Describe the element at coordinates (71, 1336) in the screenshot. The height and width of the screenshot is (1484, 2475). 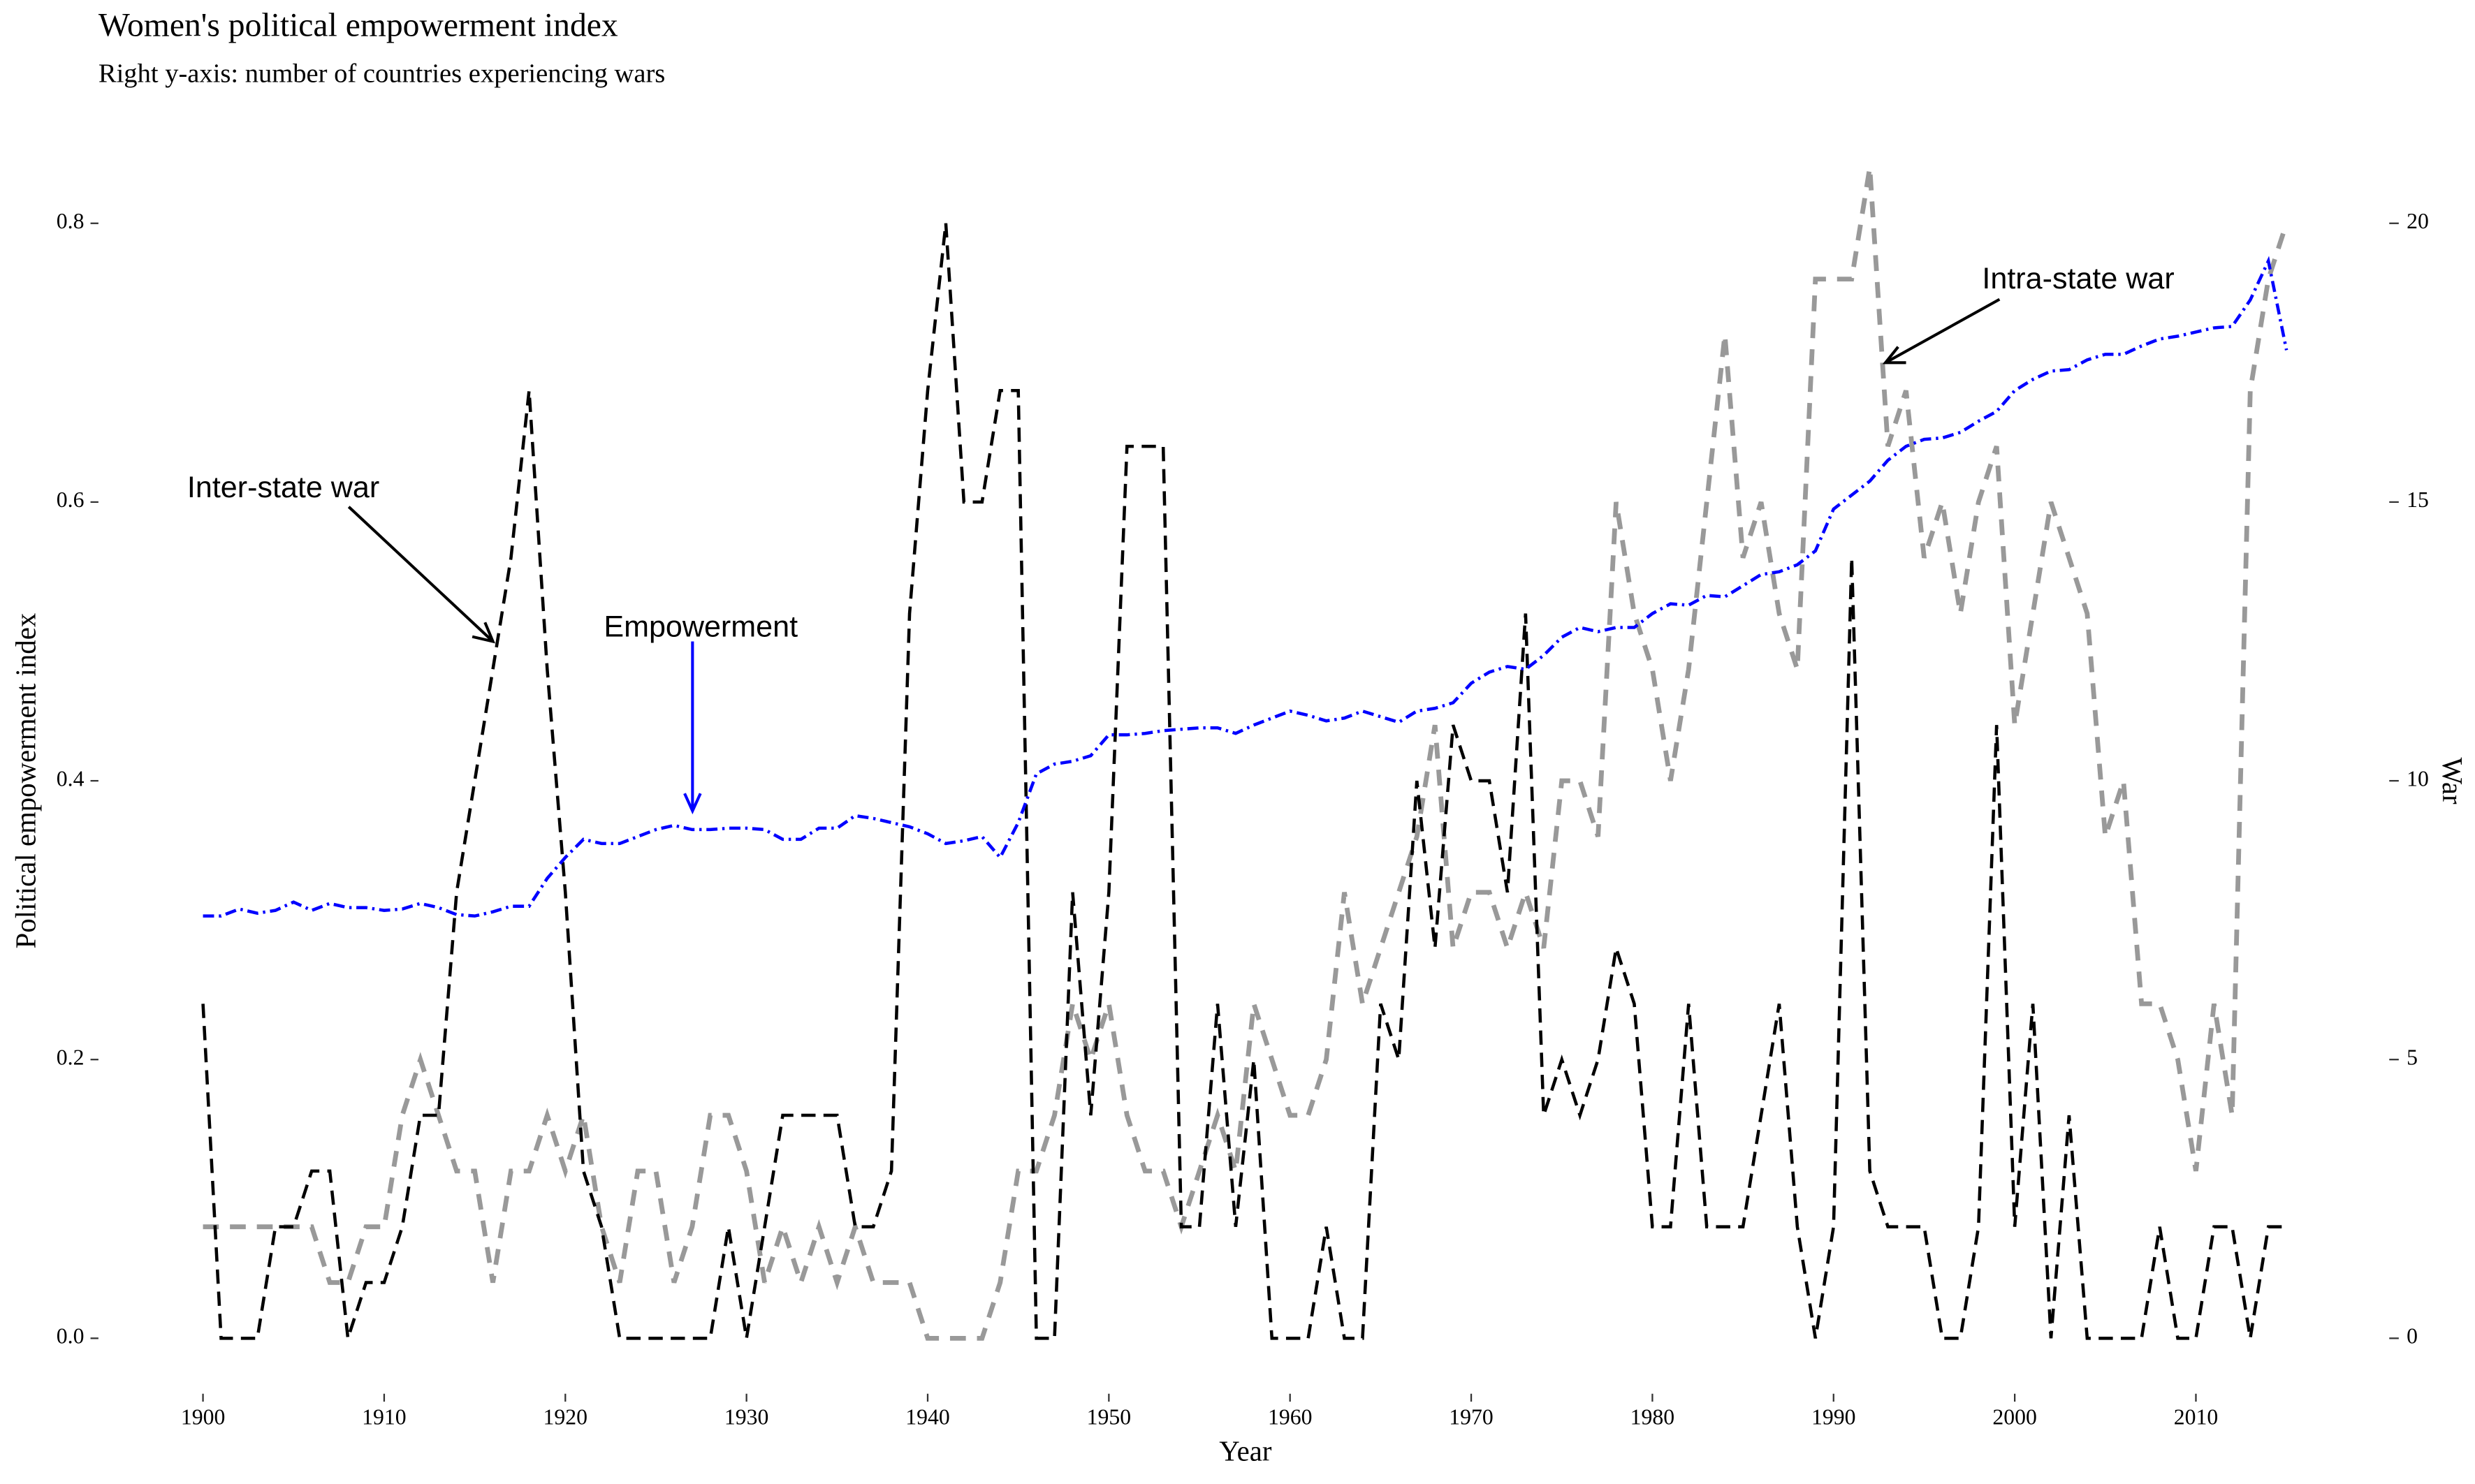
I see `y-tick-label: 0.0` at that location.